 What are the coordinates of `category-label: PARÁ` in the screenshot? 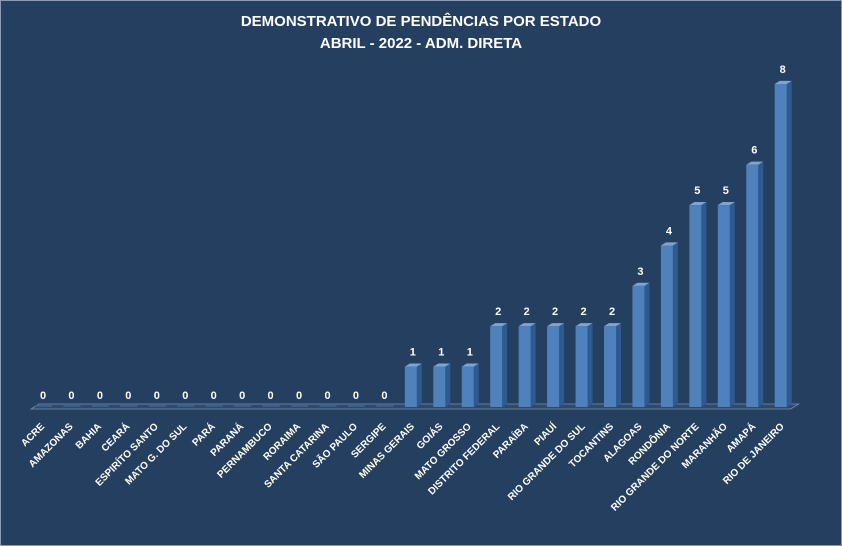 It's located at (203, 434).